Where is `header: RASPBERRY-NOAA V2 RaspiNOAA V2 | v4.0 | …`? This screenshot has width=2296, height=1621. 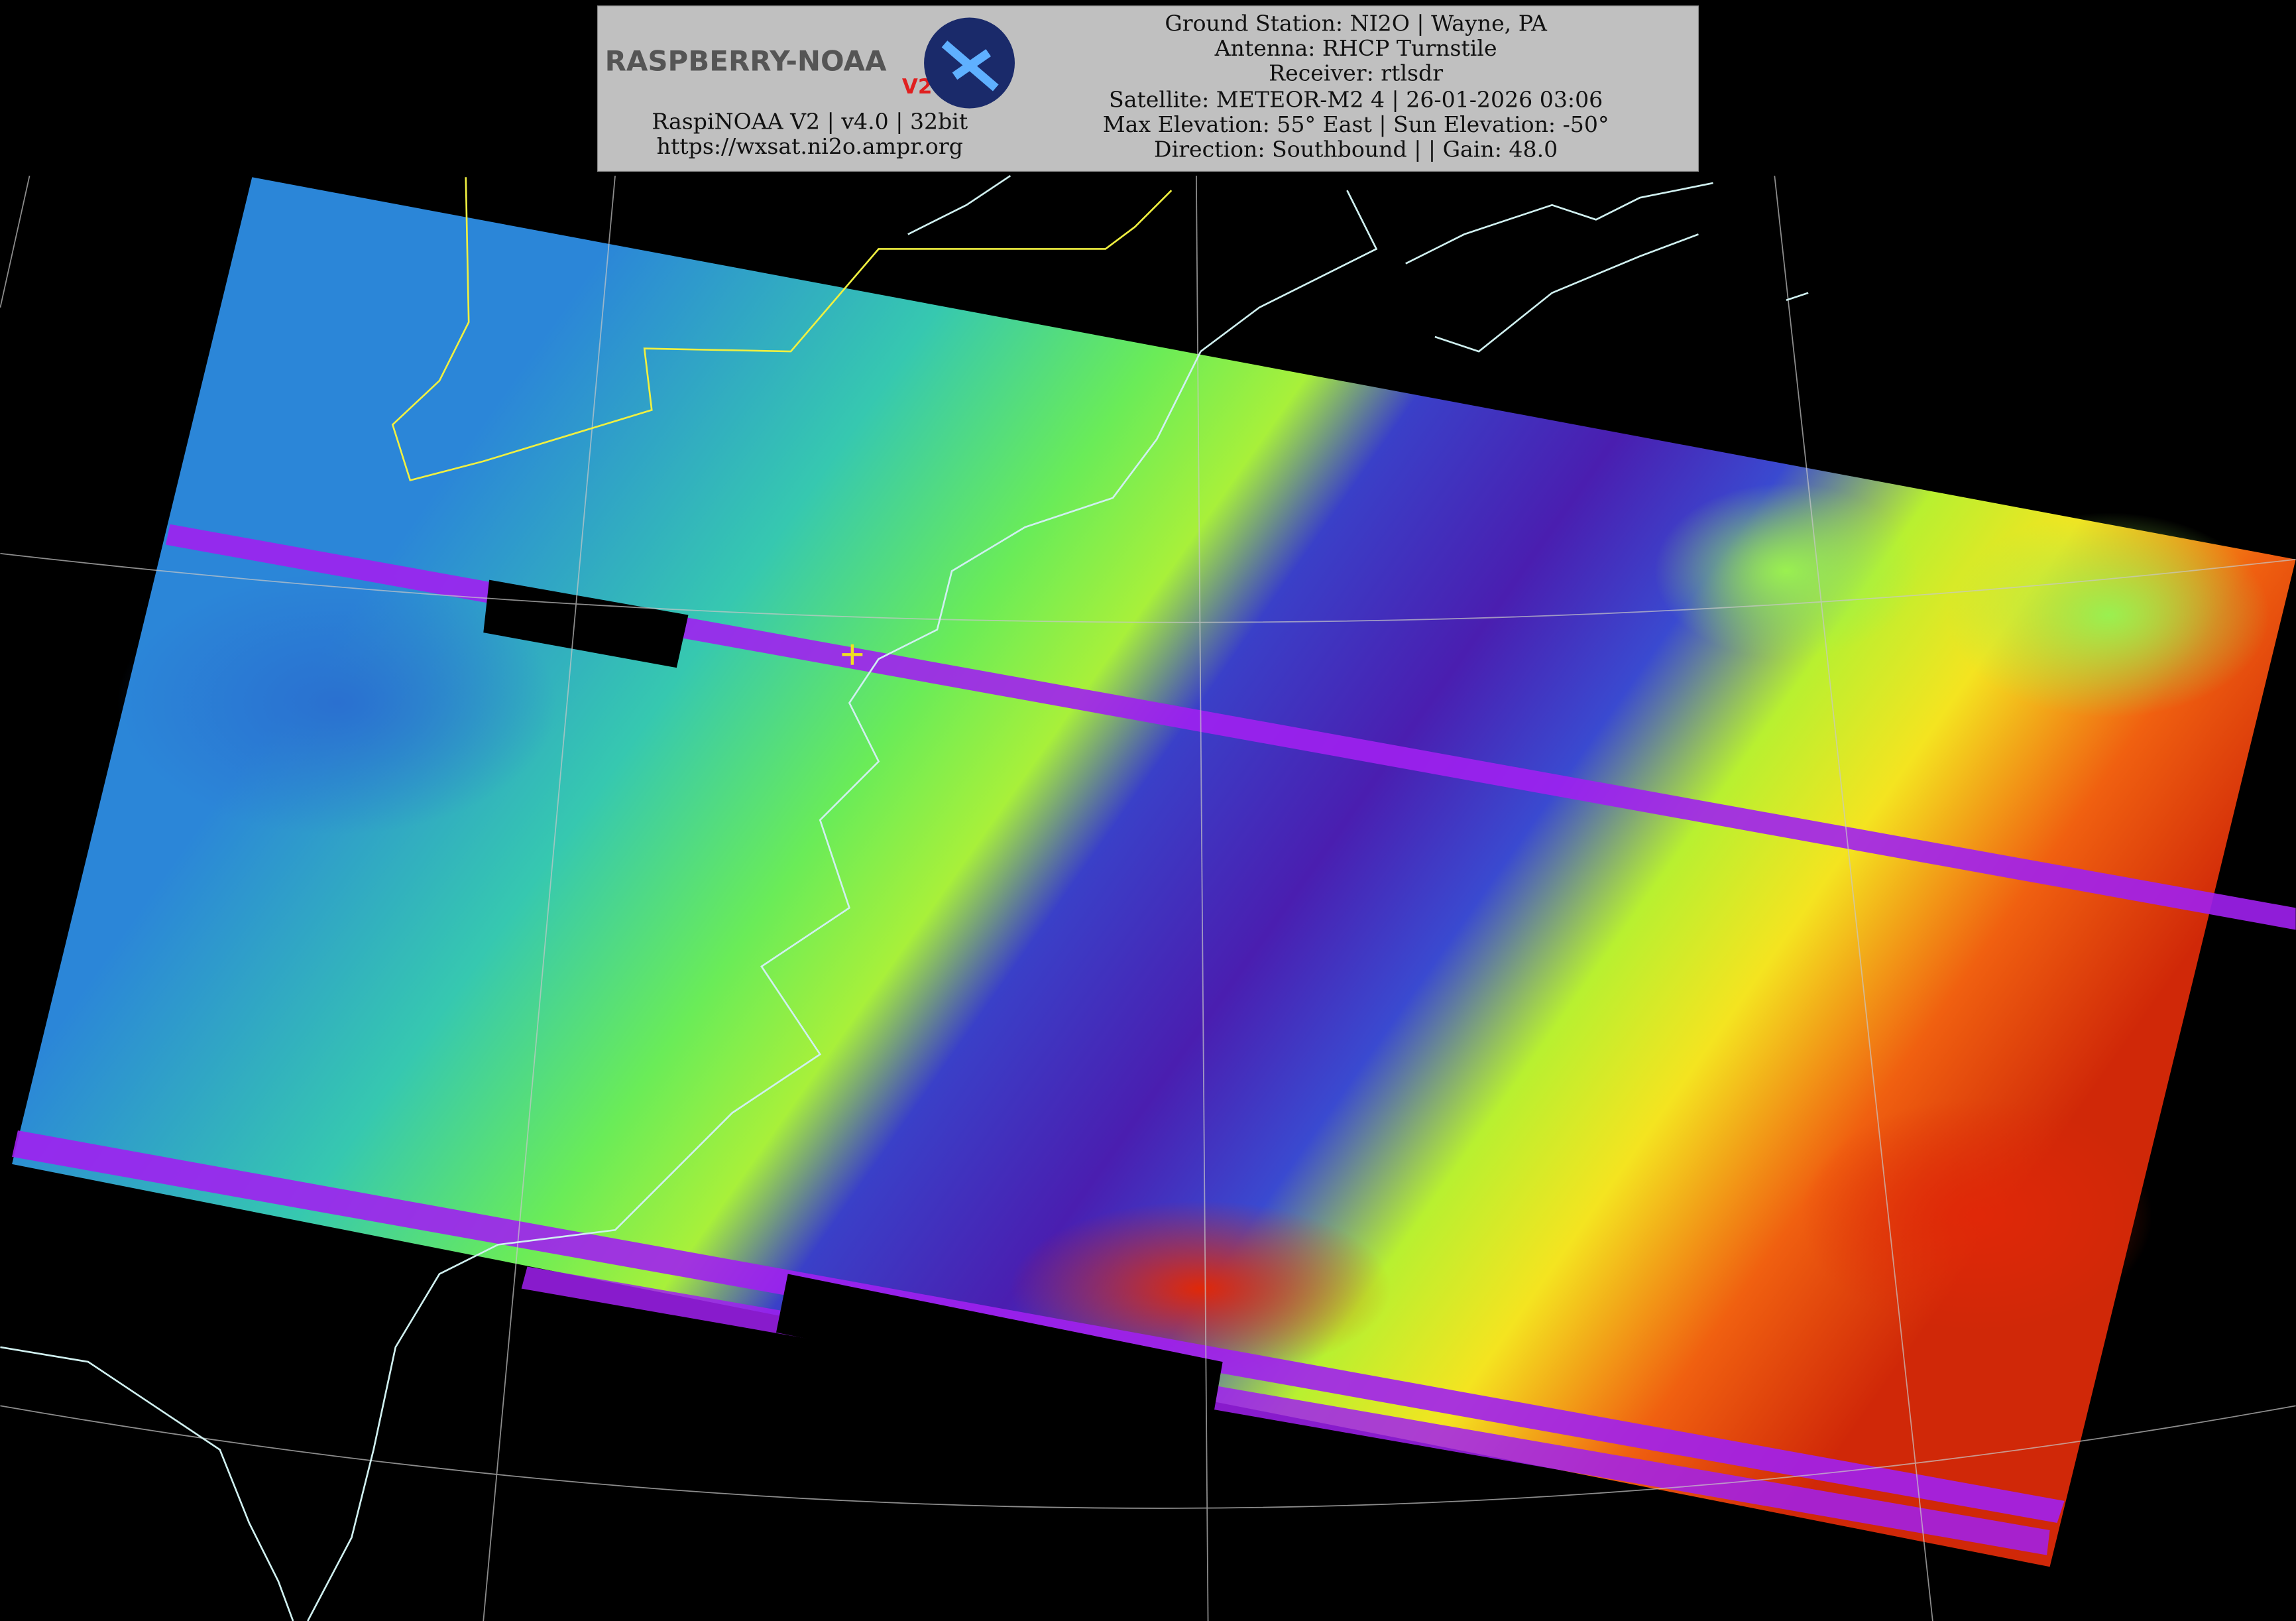
header: RASPBERRY-NOAA V2 RaspiNOAA V2 | v4.0 | … is located at coordinates (1148, 89).